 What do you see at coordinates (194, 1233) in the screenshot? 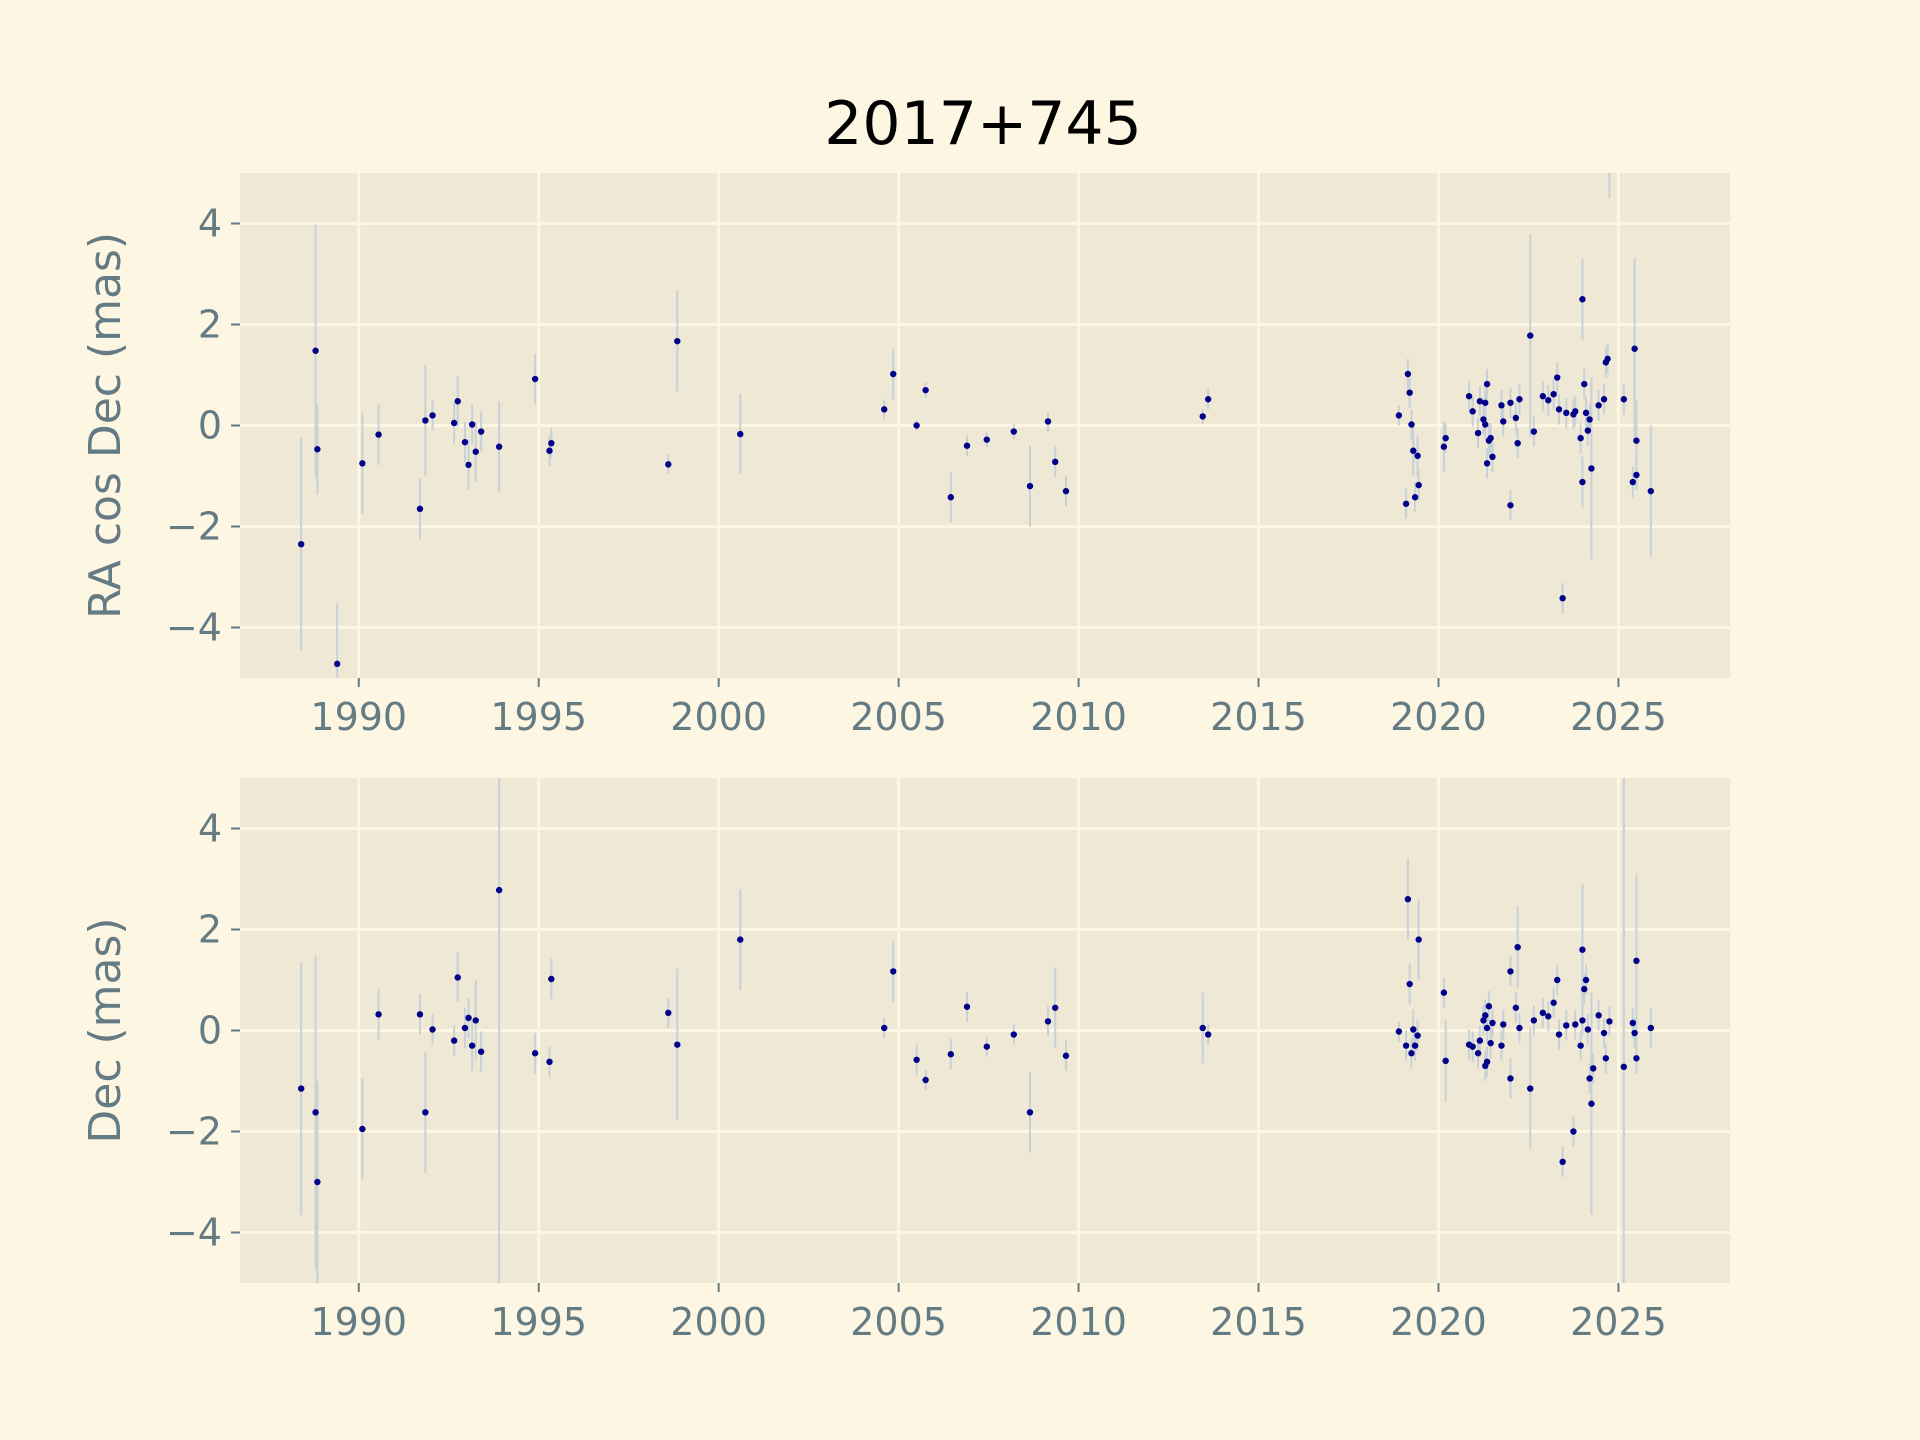
I see `y-tick-label: −4` at bounding box center [194, 1233].